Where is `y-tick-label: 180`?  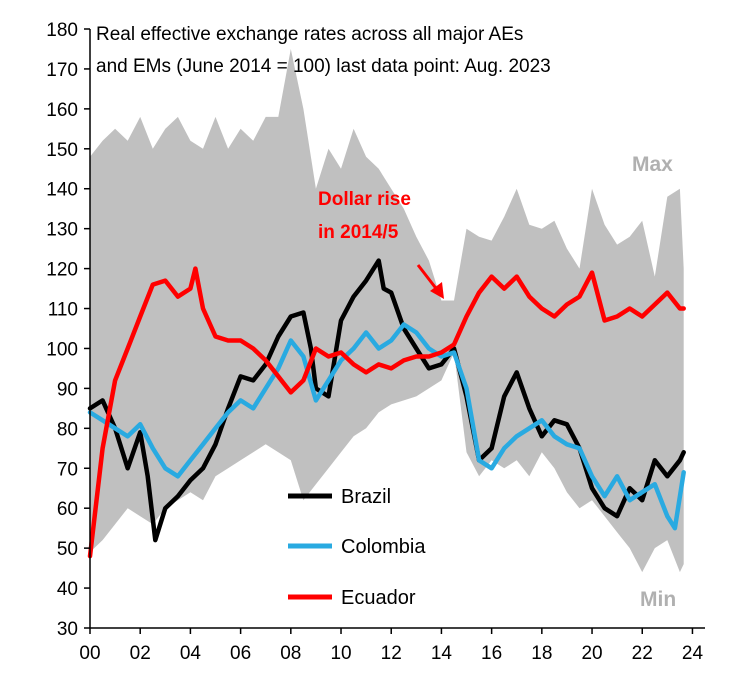 y-tick-label: 180 is located at coordinates (62, 30).